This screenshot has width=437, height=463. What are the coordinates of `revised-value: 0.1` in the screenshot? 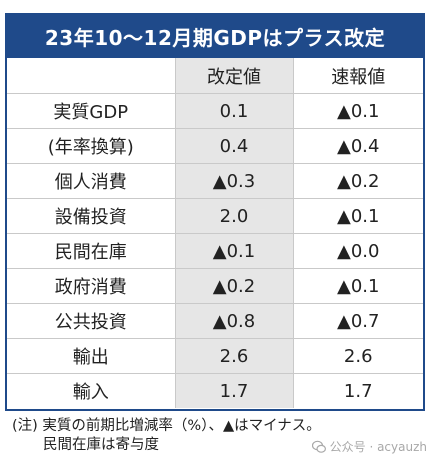 It's located at (234, 111).